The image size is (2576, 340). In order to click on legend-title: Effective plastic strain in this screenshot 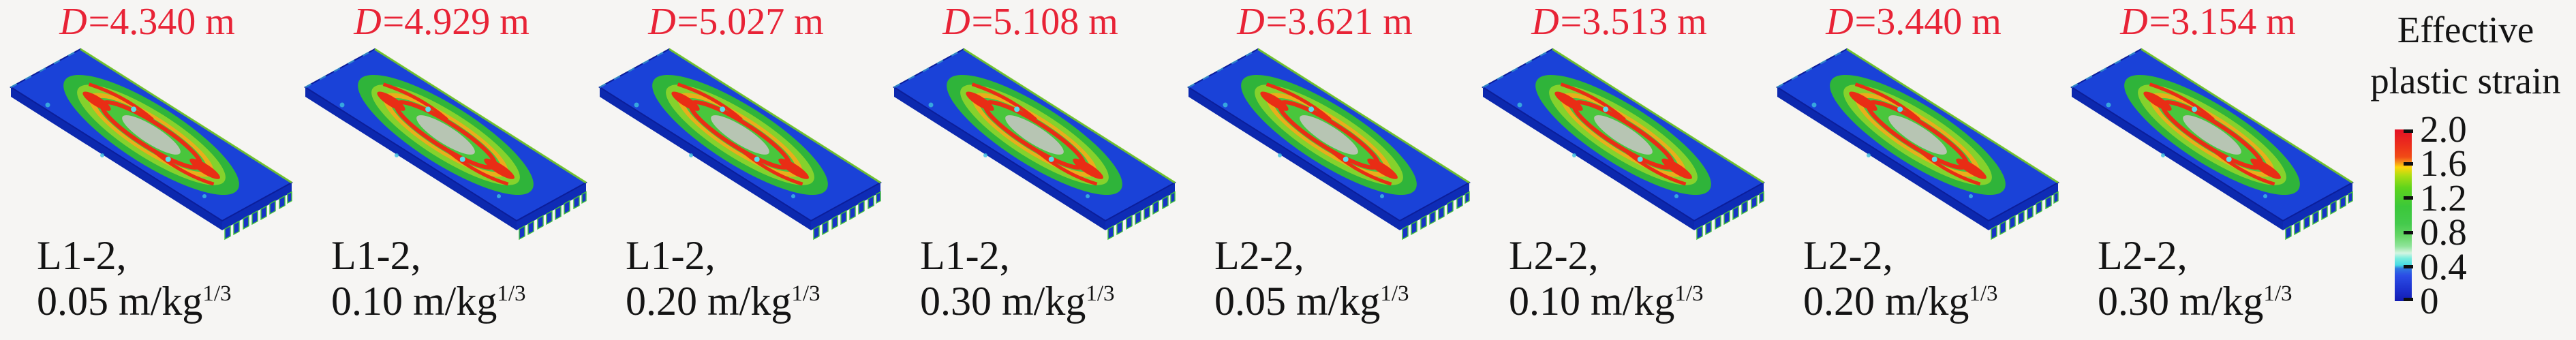, I will do `click(2465, 55)`.